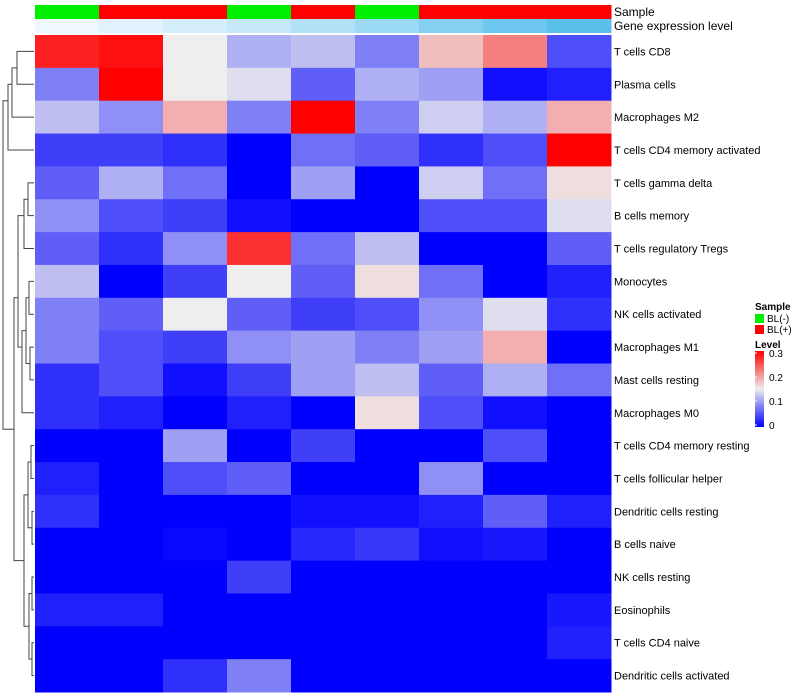 This screenshot has width=800, height=700. What do you see at coordinates (772, 426) in the screenshot?
I see `legend-level-tick-label: 0` at bounding box center [772, 426].